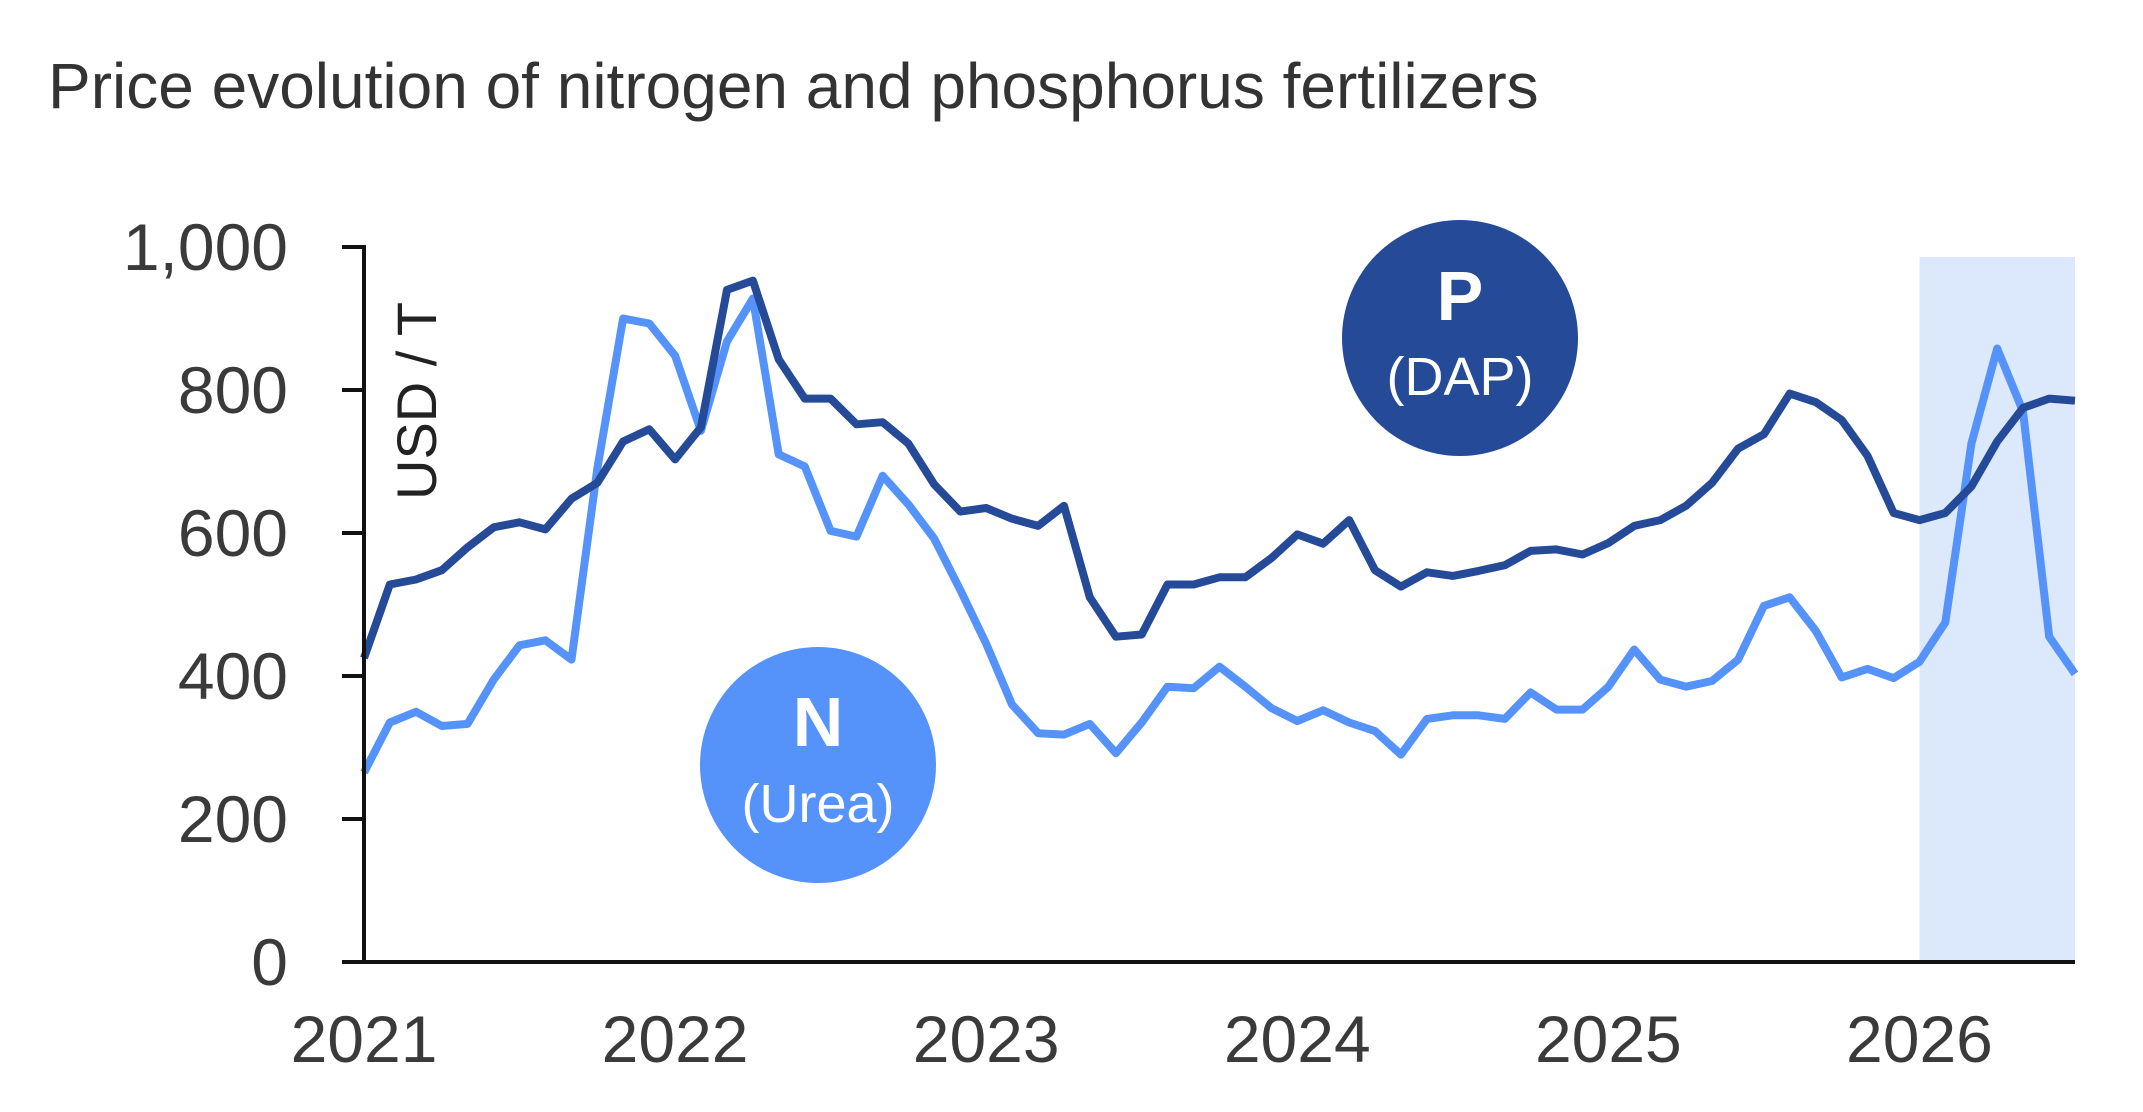 Image resolution: width=2143 pixels, height=1112 pixels. Describe the element at coordinates (233, 533) in the screenshot. I see `y-tick-label: 600` at that location.